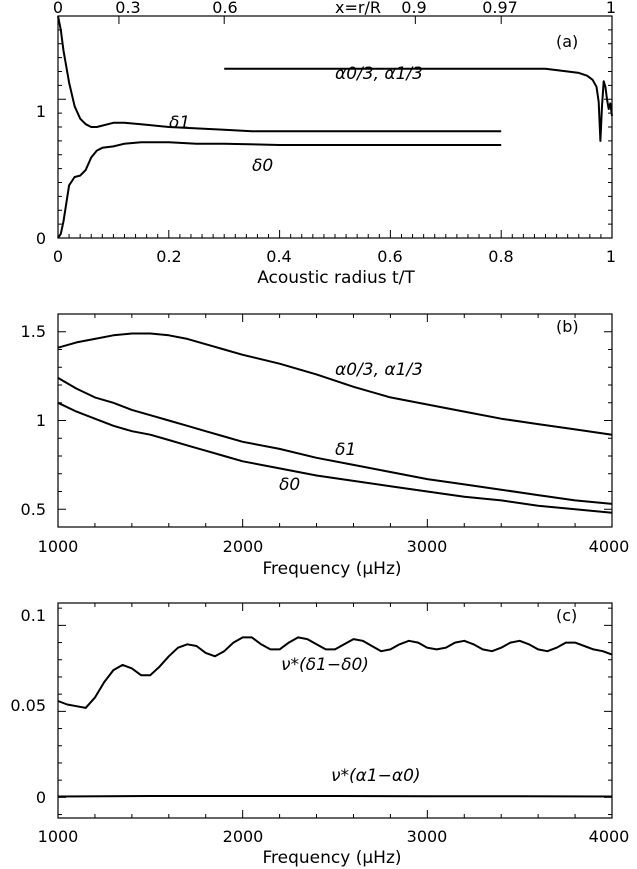 The height and width of the screenshot is (869, 637). I want to click on a-top-tick-label-3: 0.9, so click(413, 8).